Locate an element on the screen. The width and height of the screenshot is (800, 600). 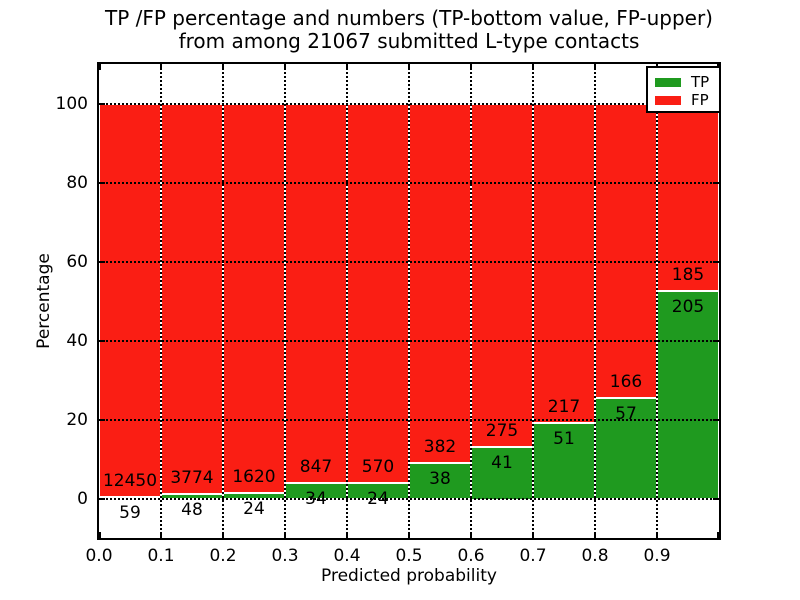
x-tick-label: 0.2 is located at coordinates (223, 556).